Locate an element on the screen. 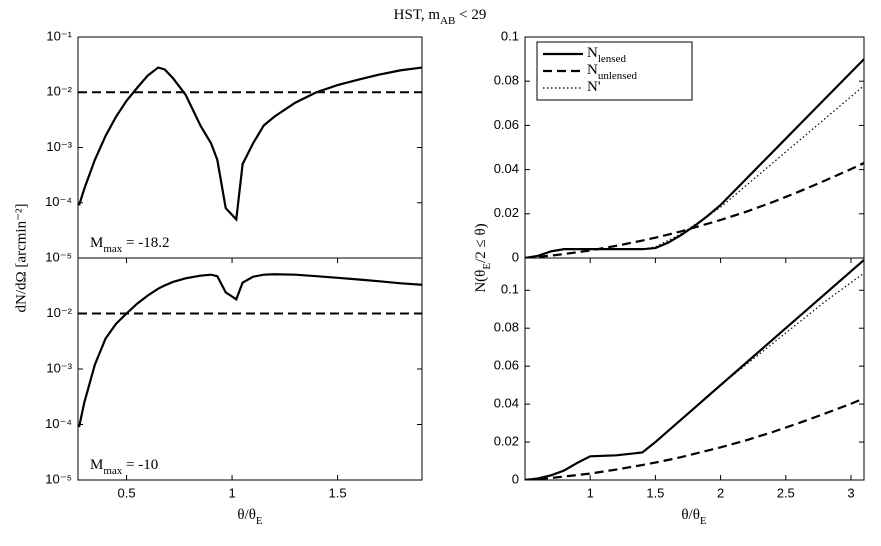 Image resolution: width=881 pixels, height=546 pixels. annotation-part: = -10 is located at coordinates (140, 465).